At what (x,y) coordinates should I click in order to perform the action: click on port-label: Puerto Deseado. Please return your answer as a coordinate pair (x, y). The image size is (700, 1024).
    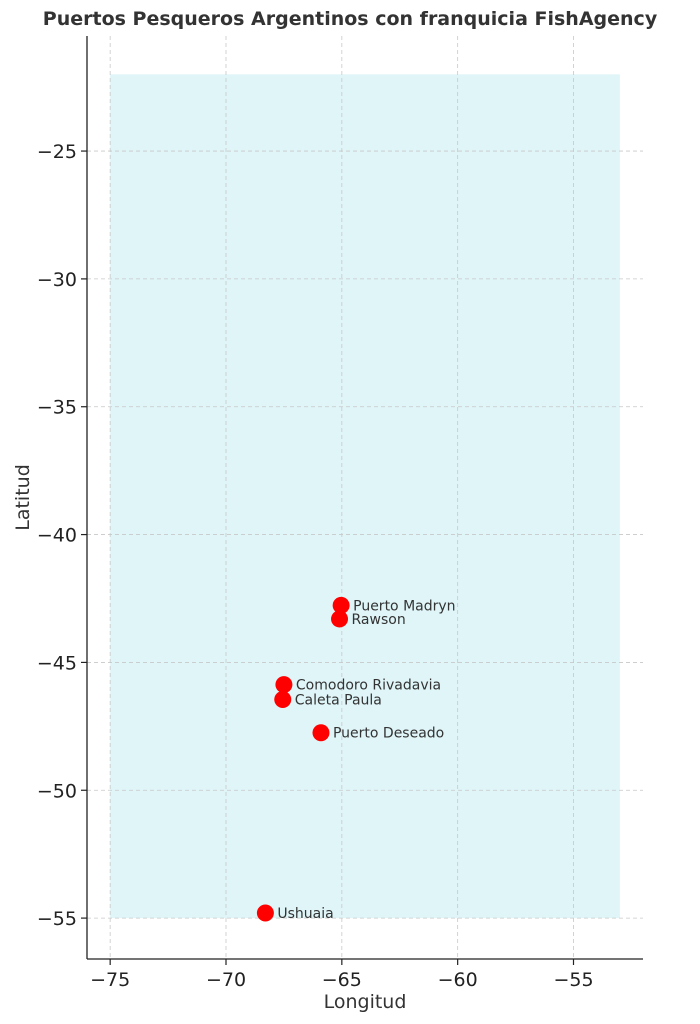
    Looking at the image, I should click on (388, 734).